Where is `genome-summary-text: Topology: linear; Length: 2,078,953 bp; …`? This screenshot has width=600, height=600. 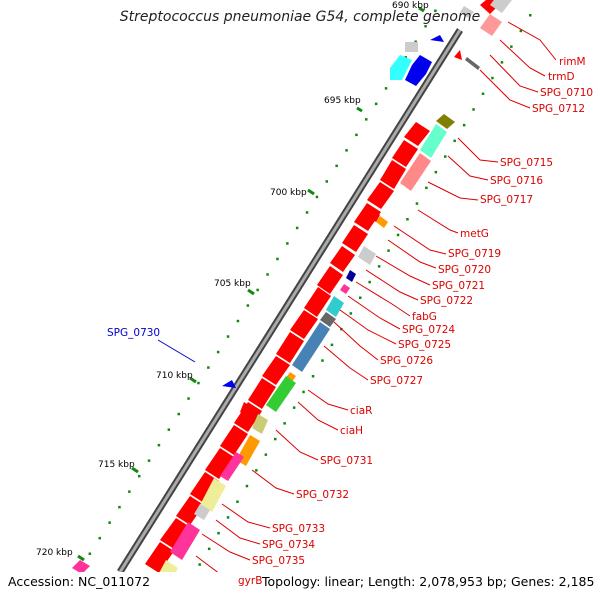
genome-summary-text: Topology: linear; Length: 2,078,953 bp; … is located at coordinates (428, 581).